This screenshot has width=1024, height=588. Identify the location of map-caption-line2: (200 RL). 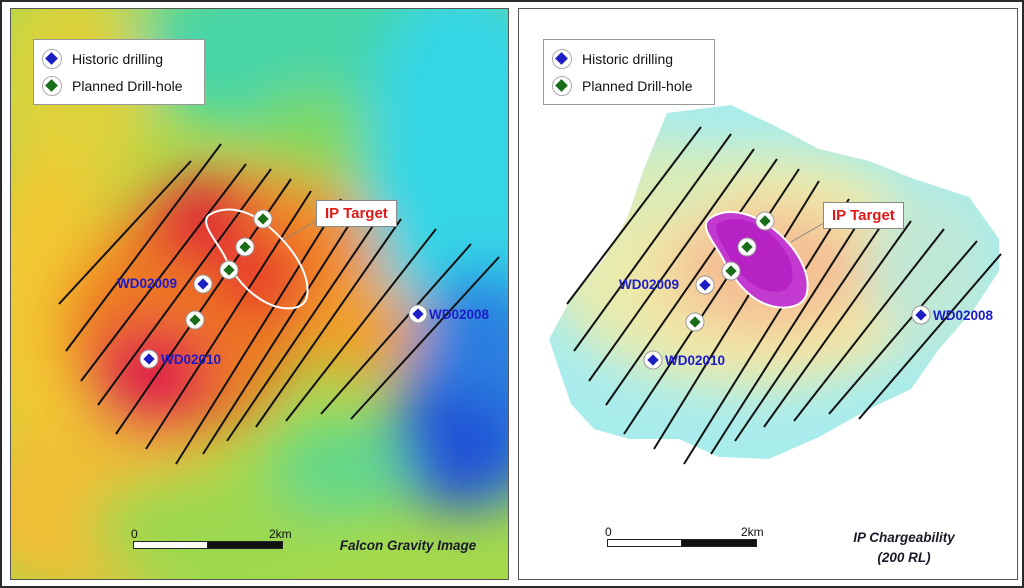
(904, 557).